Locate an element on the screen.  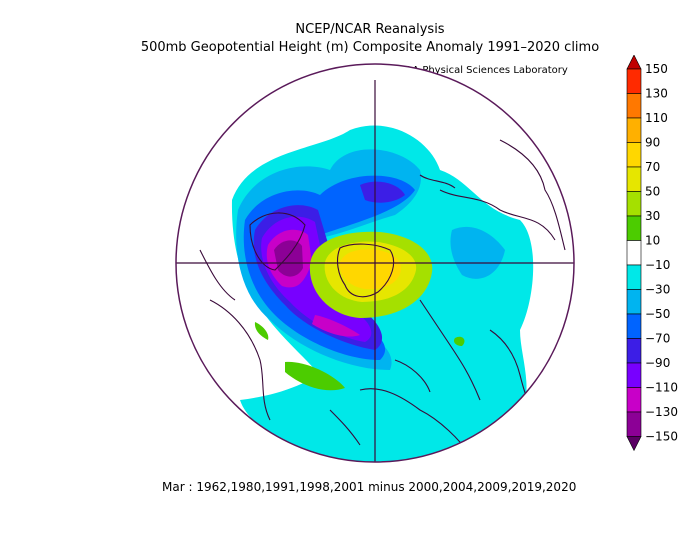
colorbar-tick-label: 70 is located at coordinates (652, 167).